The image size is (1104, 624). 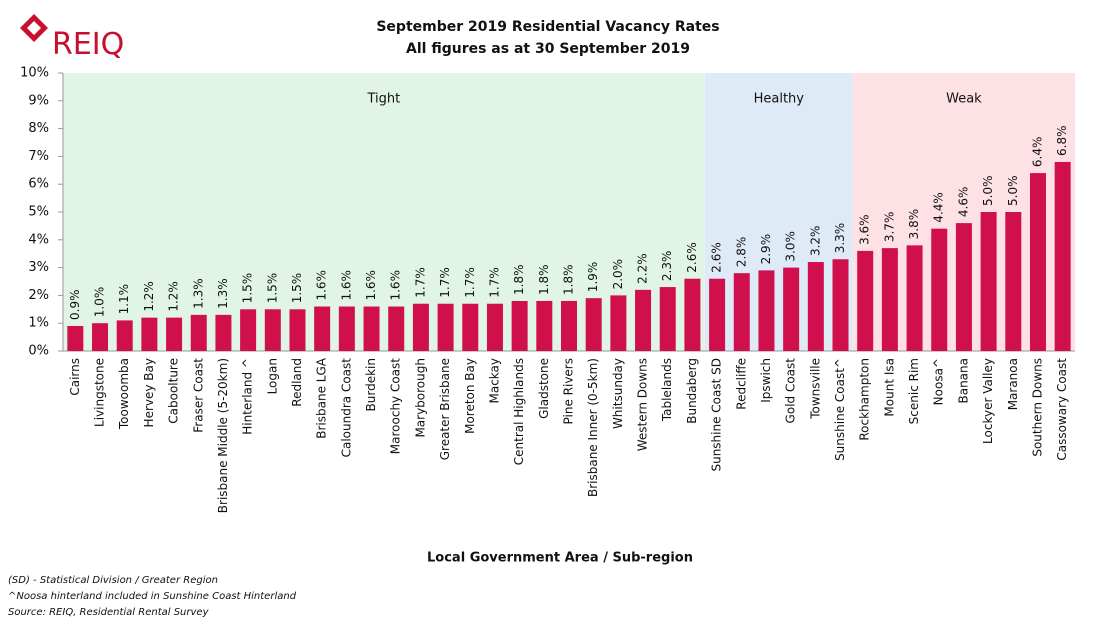 What do you see at coordinates (643, 404) in the screenshot?
I see `x-tick-label: Western Downs` at bounding box center [643, 404].